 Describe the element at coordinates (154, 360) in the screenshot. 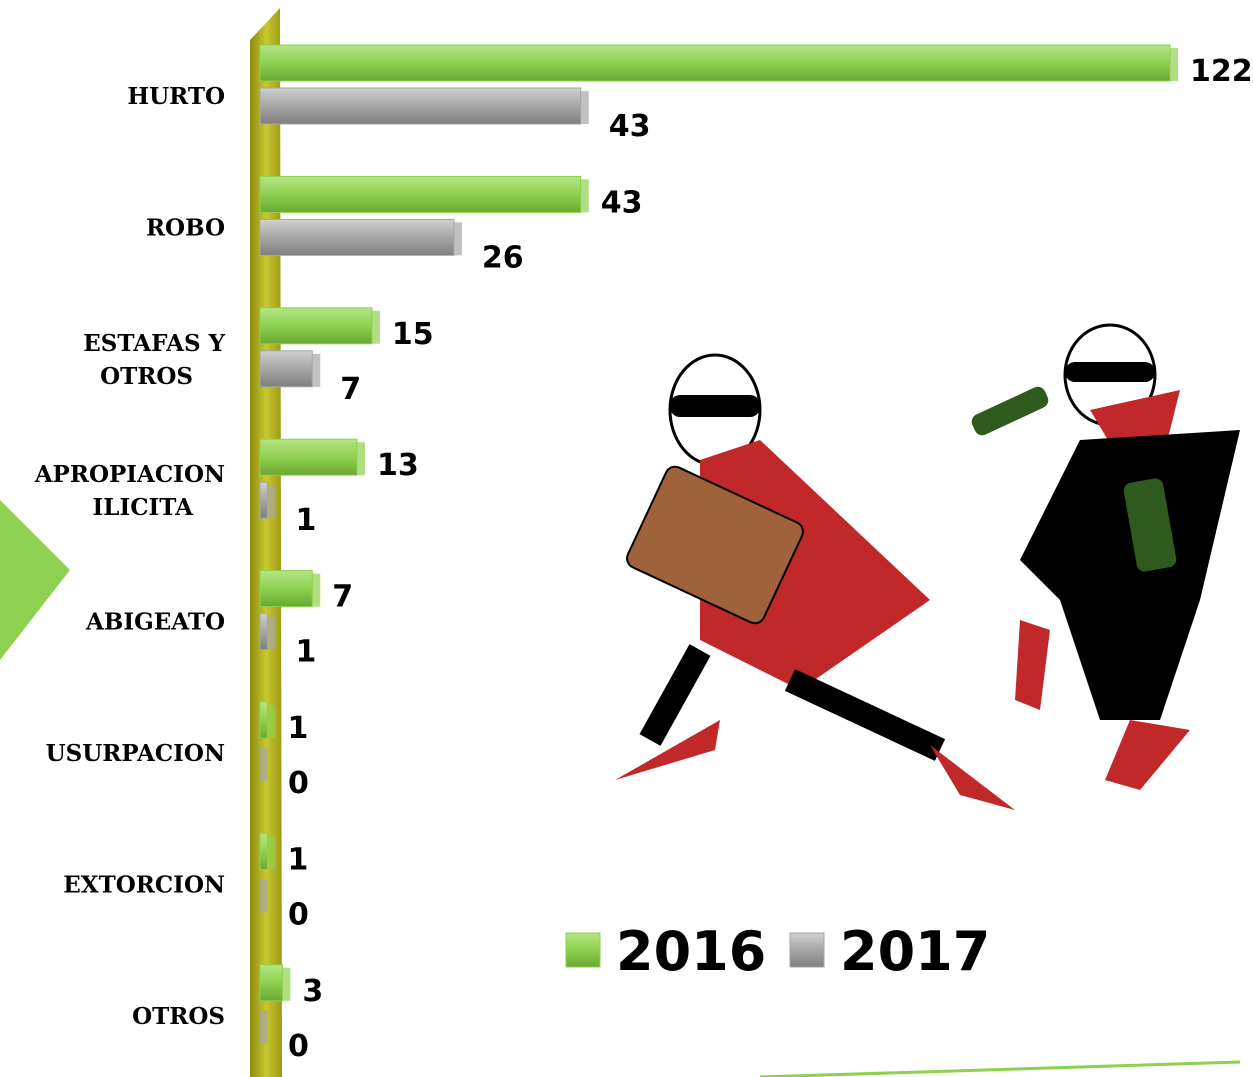

I see `y-tick-label: ESTAFAS Y OTROS` at that location.